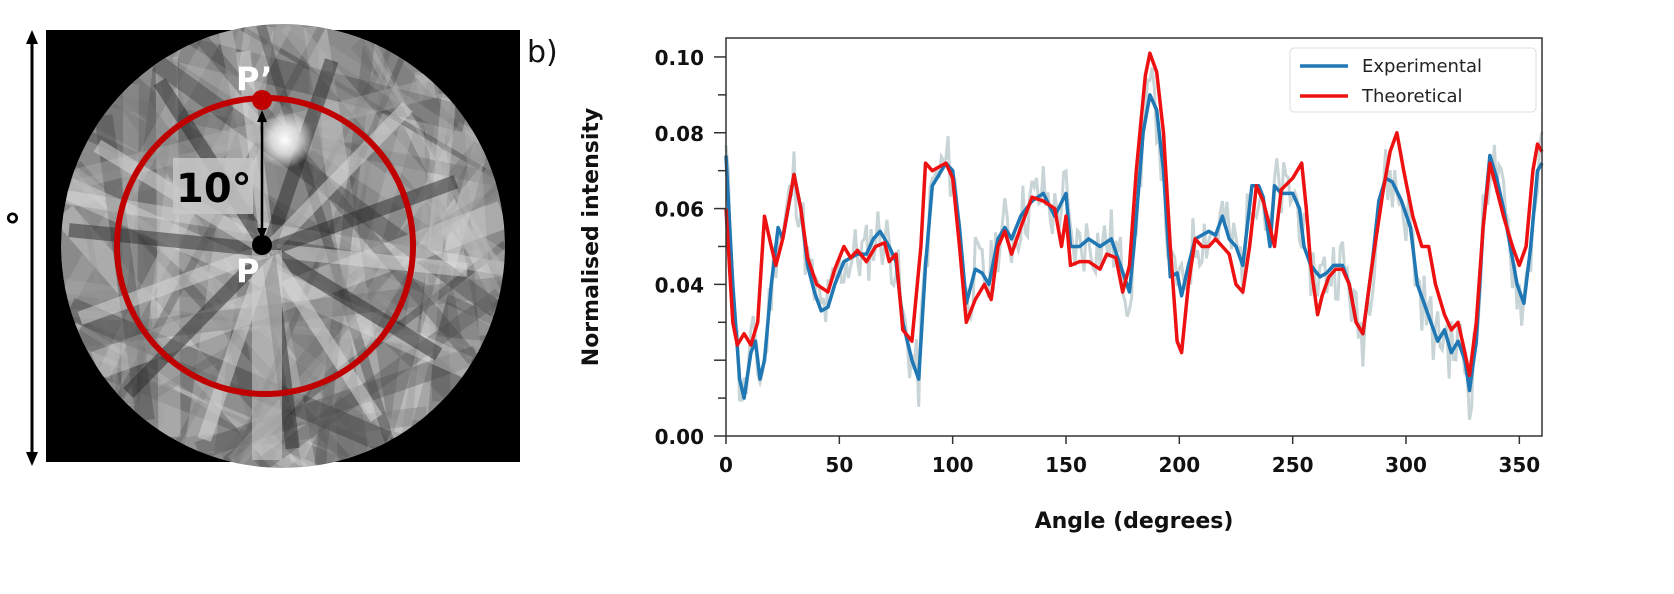  What do you see at coordinates (262, 175) in the screenshot?
I see `angle-arrow` at bounding box center [262, 175].